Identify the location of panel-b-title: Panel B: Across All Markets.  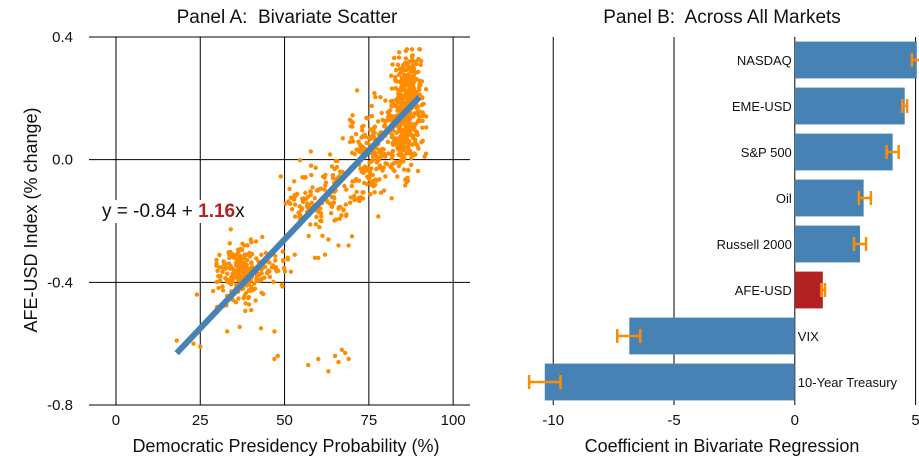
(722, 17).